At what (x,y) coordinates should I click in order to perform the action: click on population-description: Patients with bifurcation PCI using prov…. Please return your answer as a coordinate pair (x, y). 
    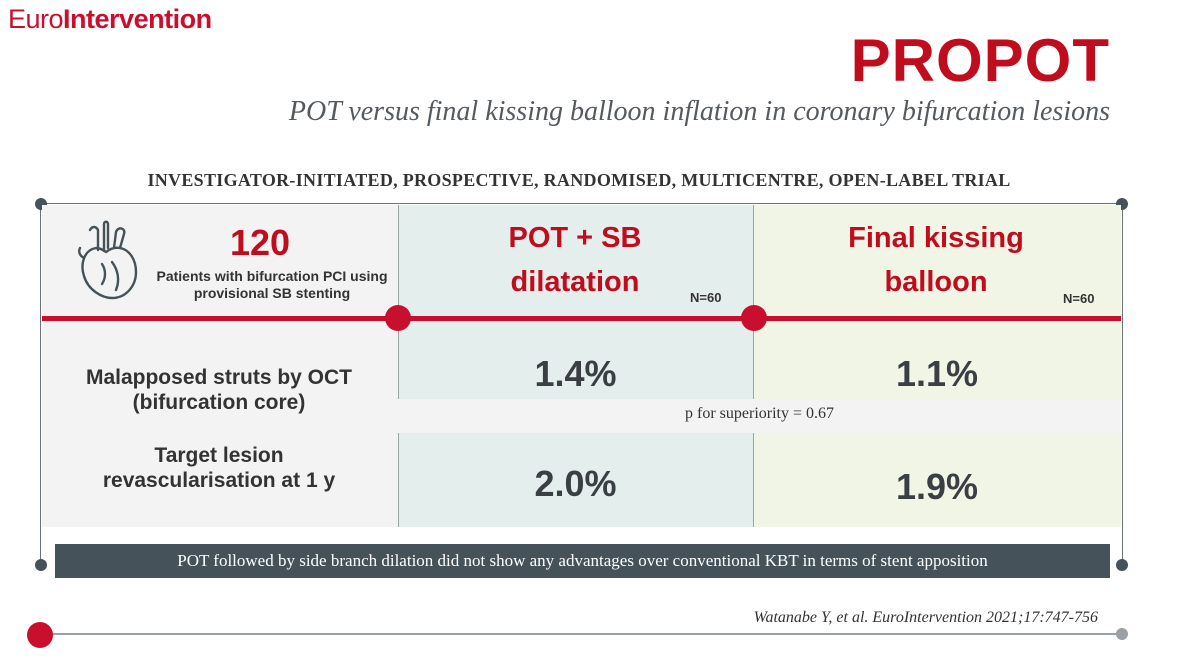
    Looking at the image, I should click on (272, 284).